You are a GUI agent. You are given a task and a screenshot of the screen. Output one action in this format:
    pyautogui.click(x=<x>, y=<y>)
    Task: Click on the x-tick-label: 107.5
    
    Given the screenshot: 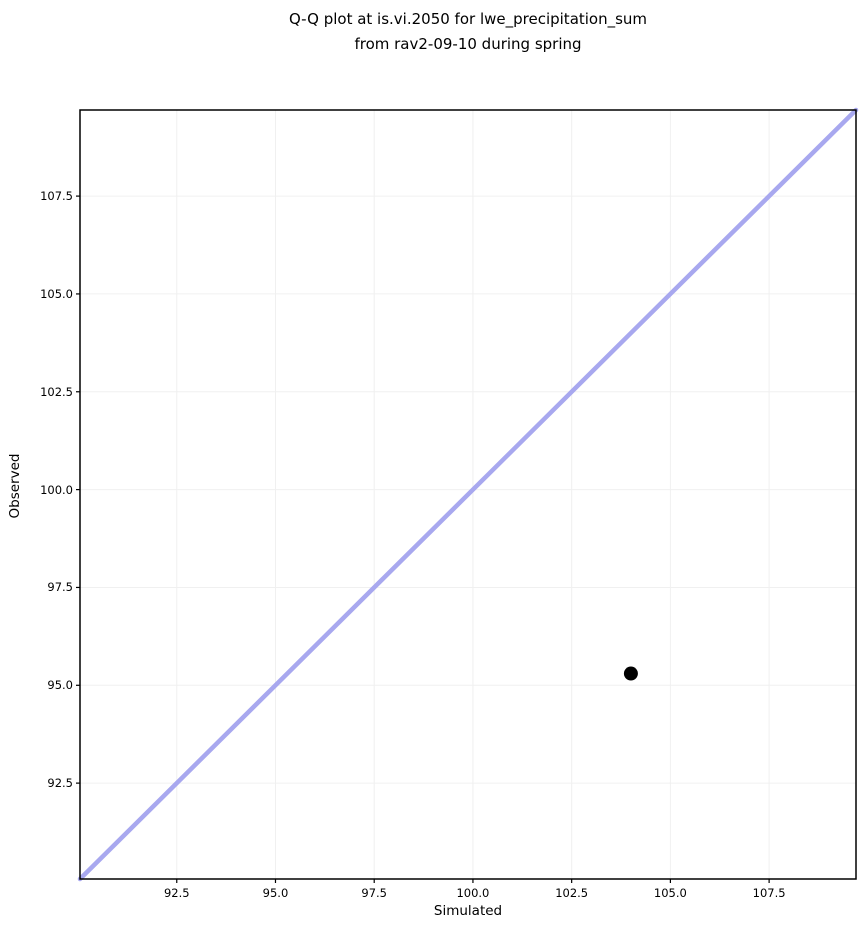 What is the action you would take?
    pyautogui.click(x=769, y=893)
    